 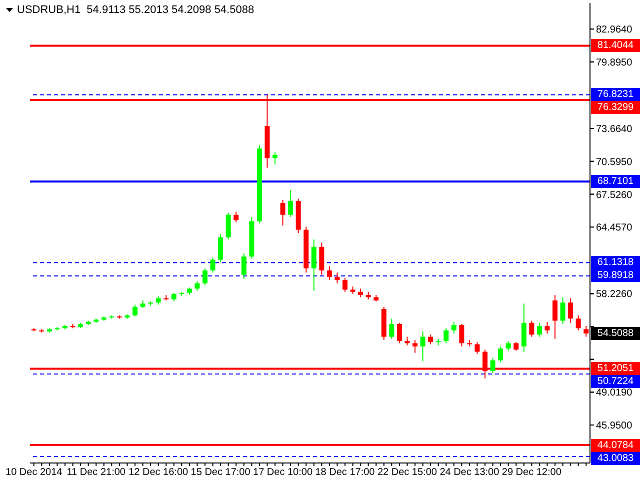 What do you see at coordinates (614, 426) in the screenshot?
I see `y-tick-label: 45.9500` at bounding box center [614, 426].